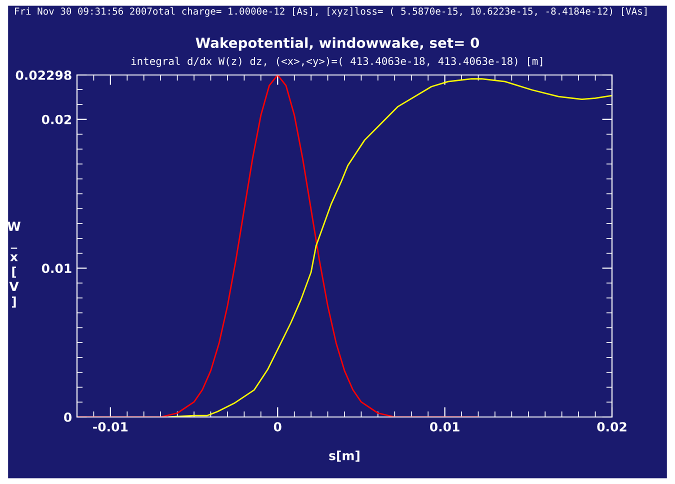 This screenshot has height=484, width=675. What do you see at coordinates (278, 427) in the screenshot?
I see `x-tick-label: 0` at bounding box center [278, 427].